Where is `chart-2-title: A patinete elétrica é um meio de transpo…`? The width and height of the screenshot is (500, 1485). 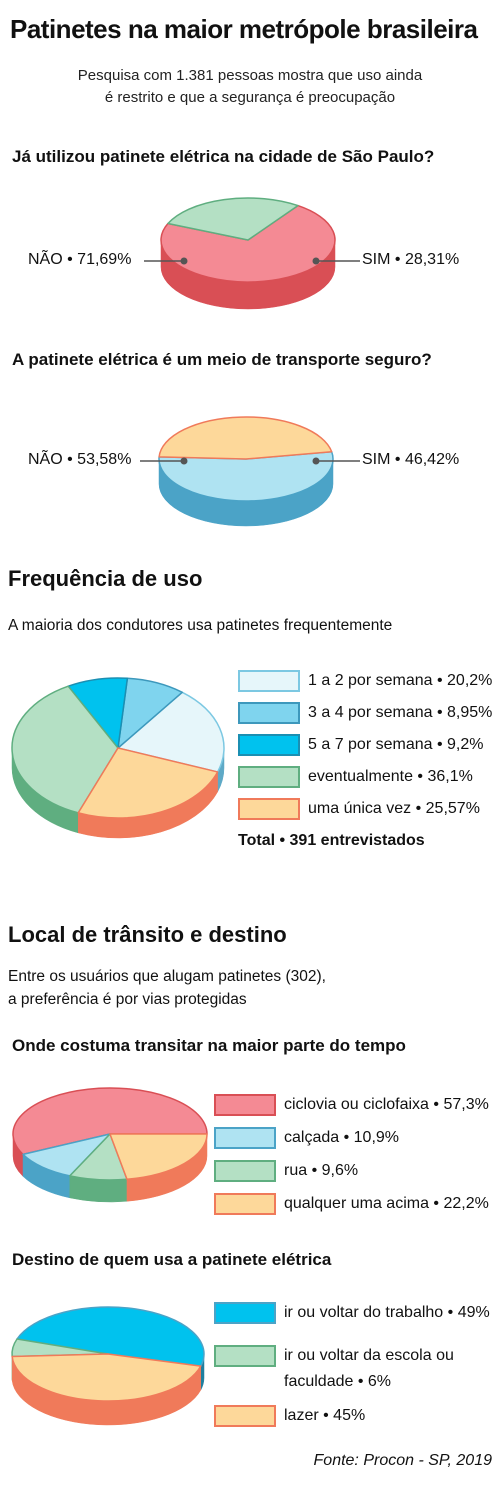 chart-2-title: A patinete elétrica é um meio de transpo… is located at coordinates (222, 359).